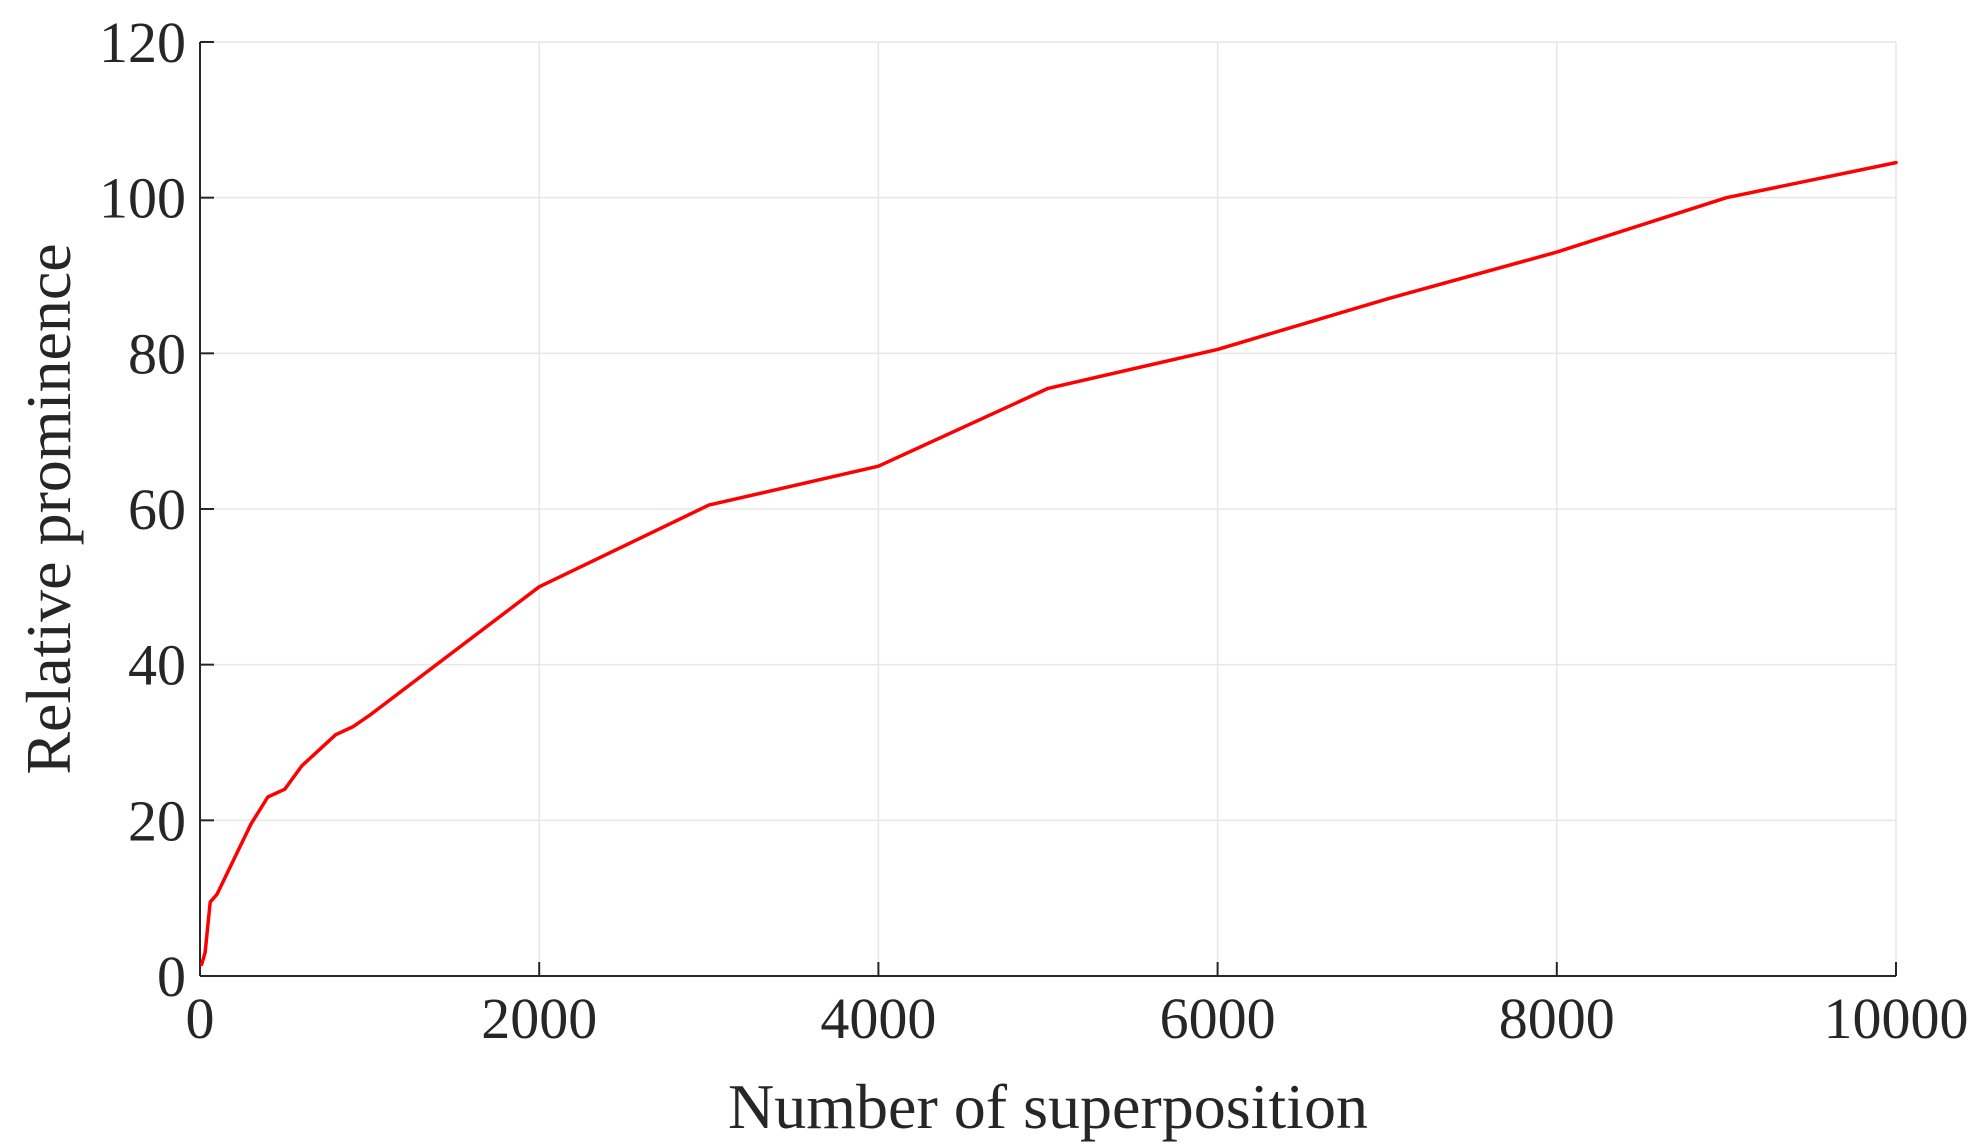 The image size is (1982, 1146). What do you see at coordinates (200, 1018) in the screenshot?
I see `x-tick-label: 0` at bounding box center [200, 1018].